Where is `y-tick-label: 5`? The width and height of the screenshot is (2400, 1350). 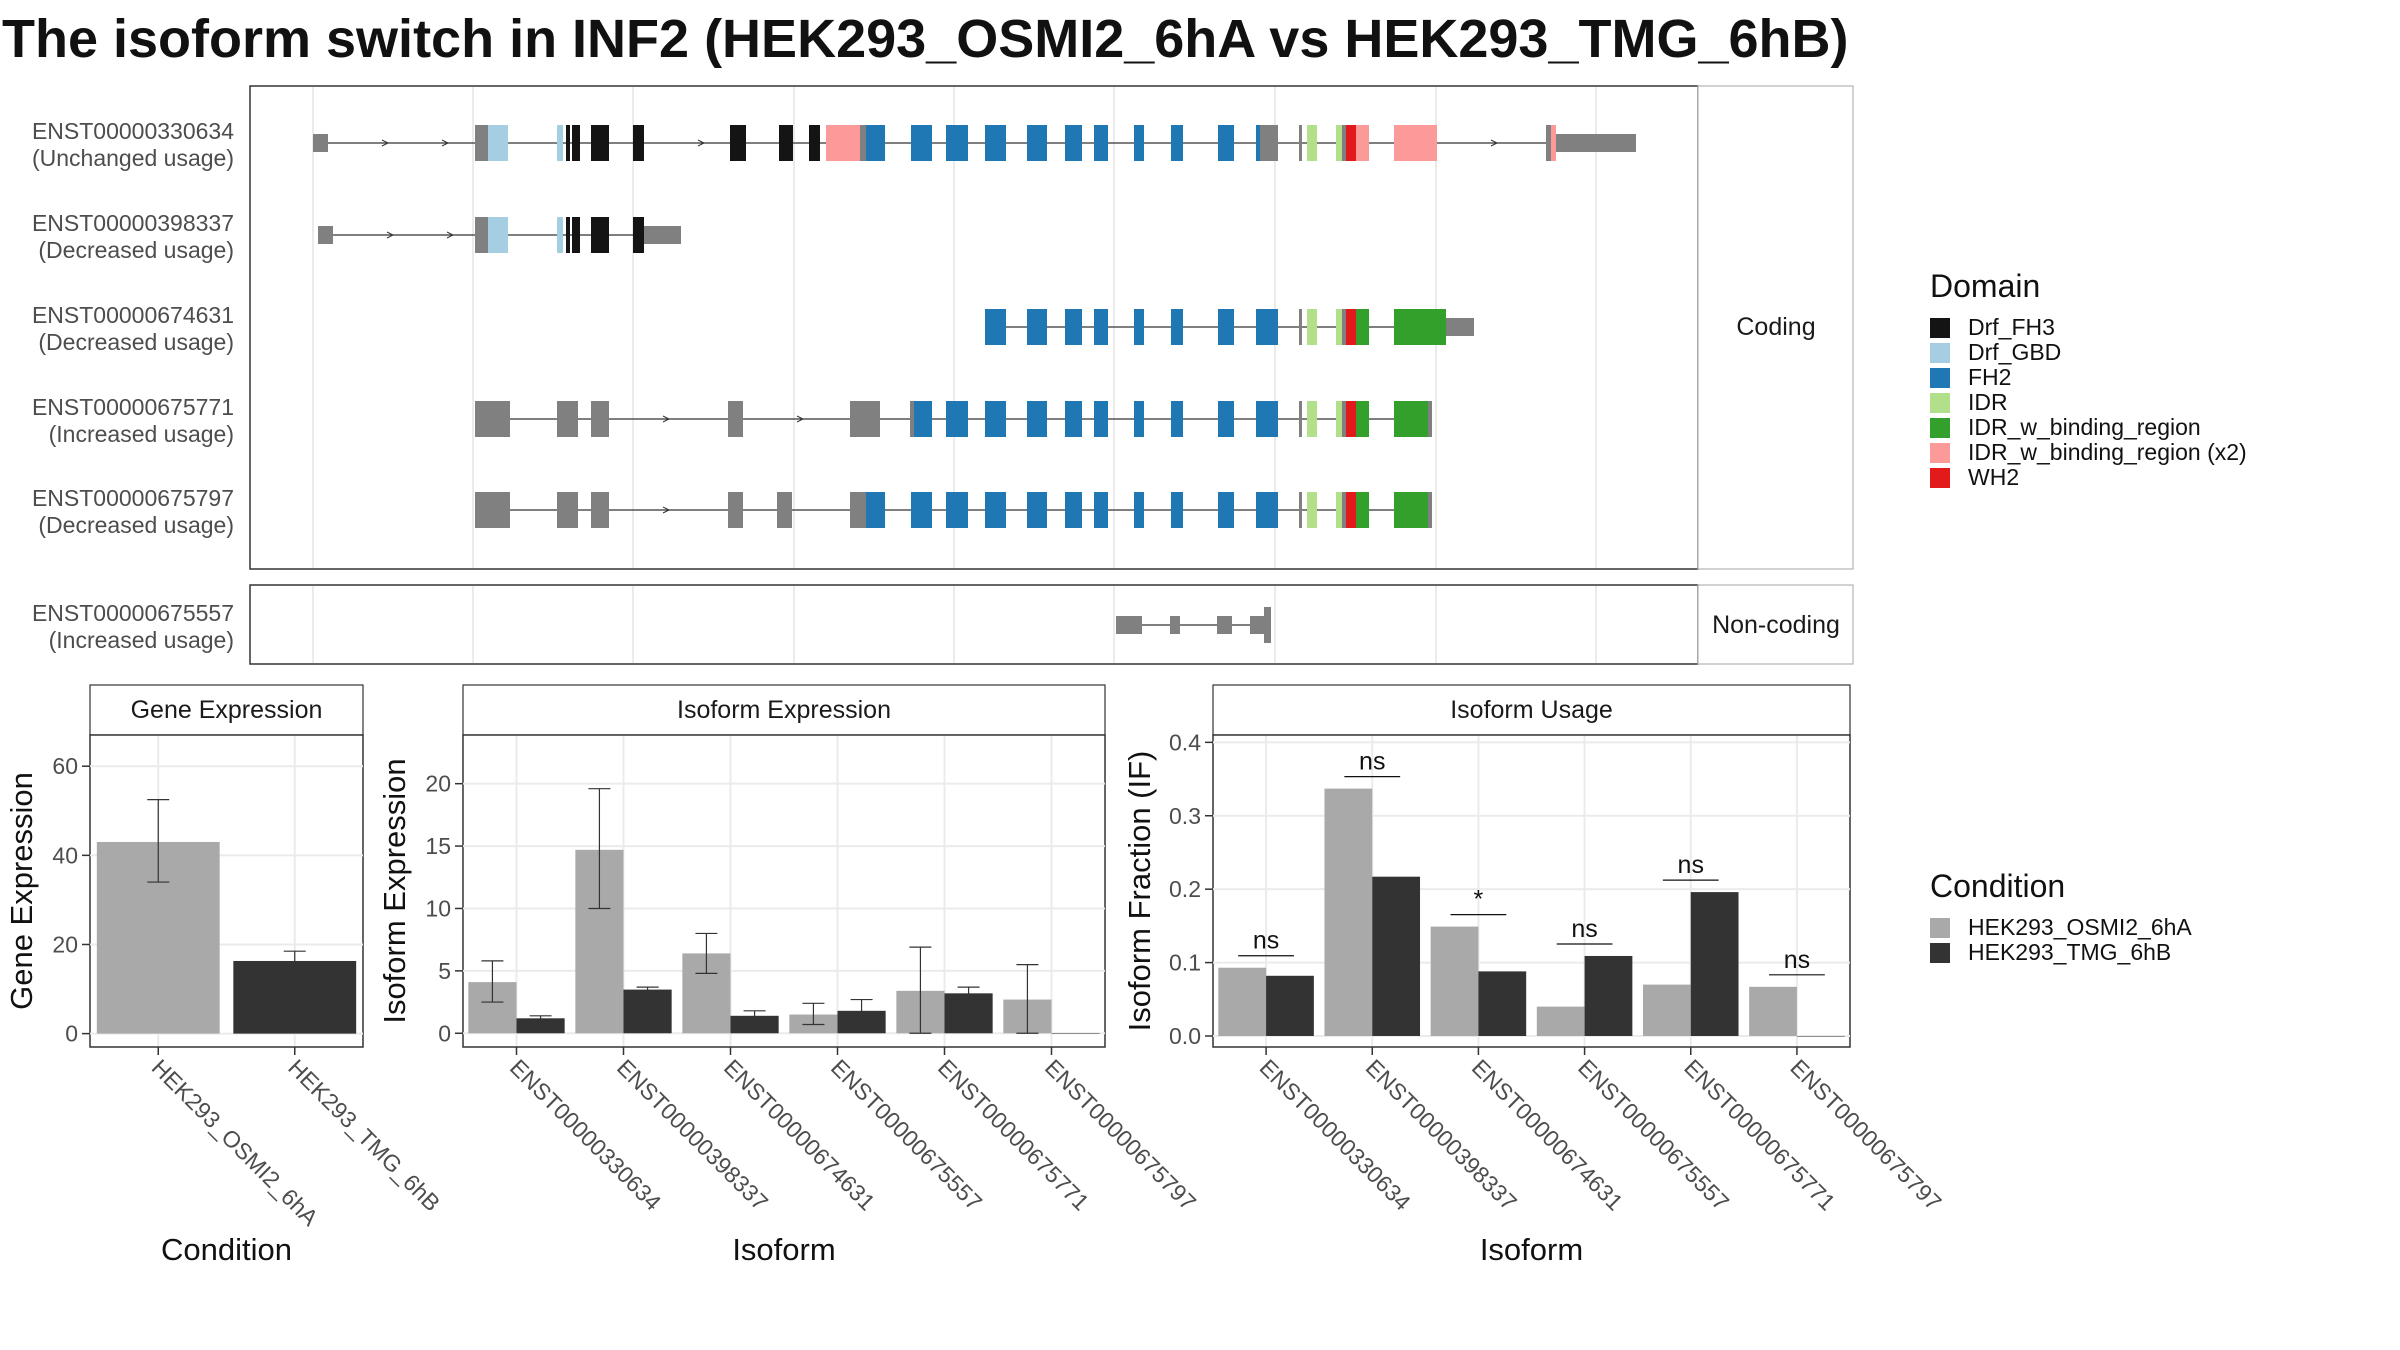 y-tick-label: 5 is located at coordinates (444, 971).